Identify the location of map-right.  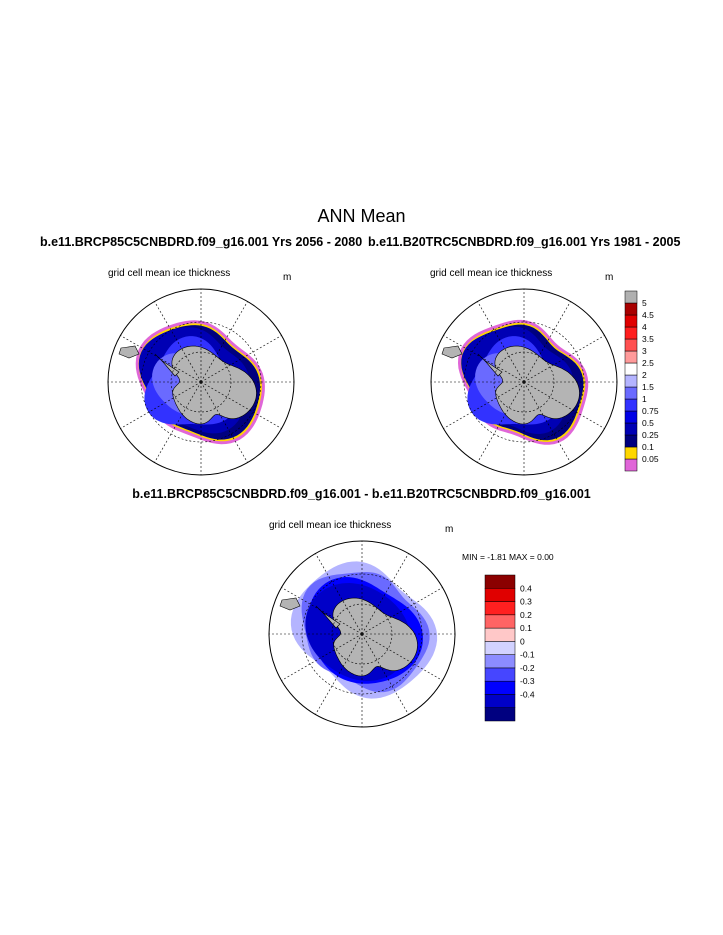
(524, 382).